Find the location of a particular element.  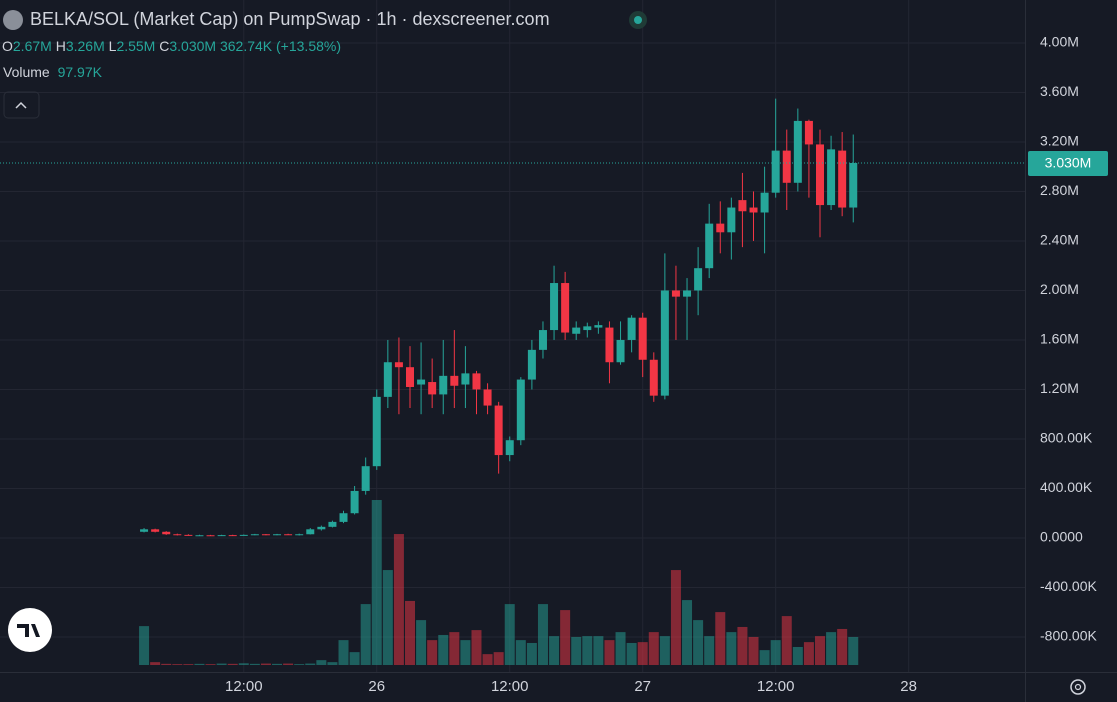

collapse-button is located at coordinates (21, 105).